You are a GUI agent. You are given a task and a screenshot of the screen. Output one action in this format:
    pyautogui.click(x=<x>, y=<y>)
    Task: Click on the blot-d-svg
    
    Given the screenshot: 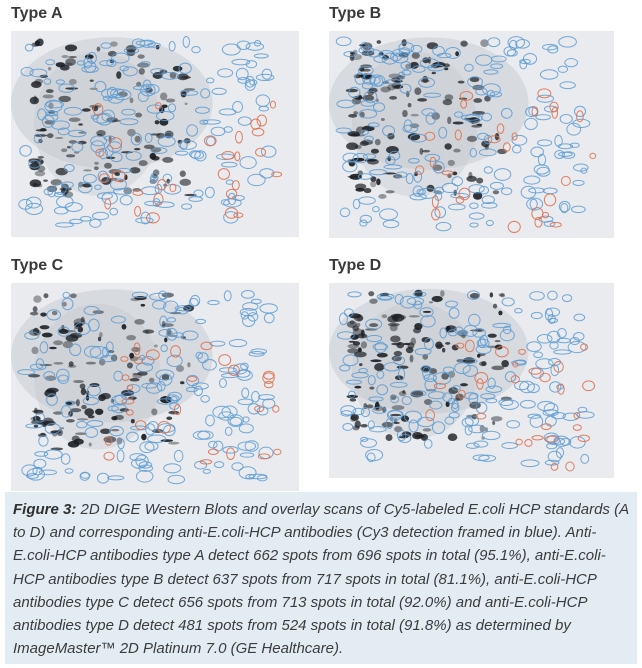 What is the action you would take?
    pyautogui.click(x=462, y=380)
    